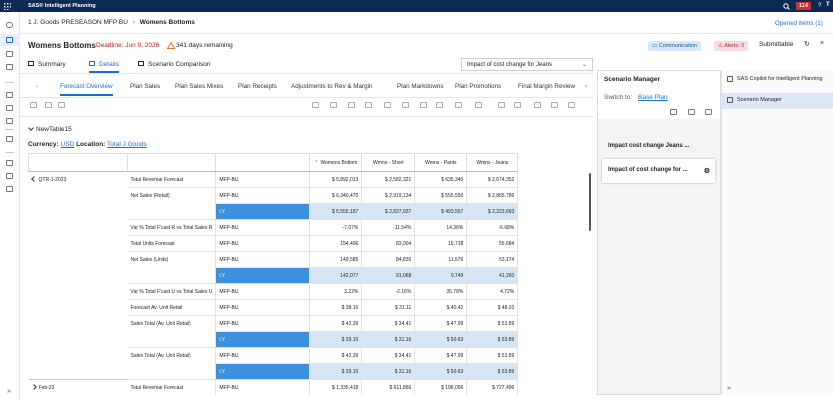 This screenshot has height=400, width=833. What do you see at coordinates (441, 308) in the screenshot?
I see `value-cell: $ 40.42` at bounding box center [441, 308].